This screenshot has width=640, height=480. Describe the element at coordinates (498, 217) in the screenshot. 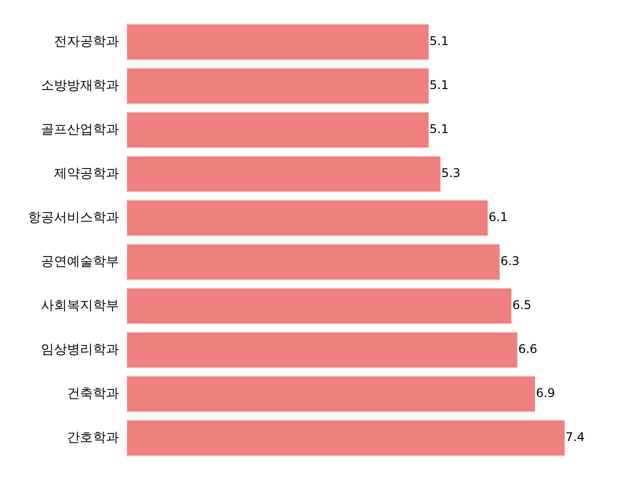

I see `data-label: 6.1` at that location.